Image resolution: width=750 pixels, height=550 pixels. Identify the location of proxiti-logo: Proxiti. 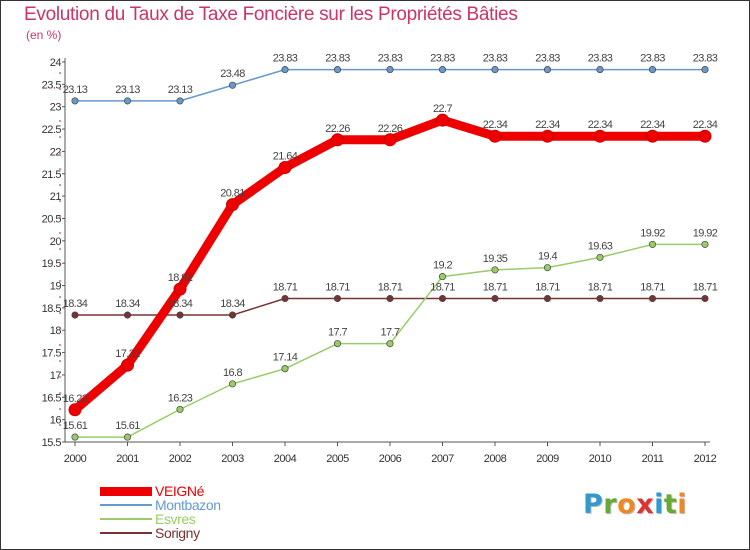
(635, 504).